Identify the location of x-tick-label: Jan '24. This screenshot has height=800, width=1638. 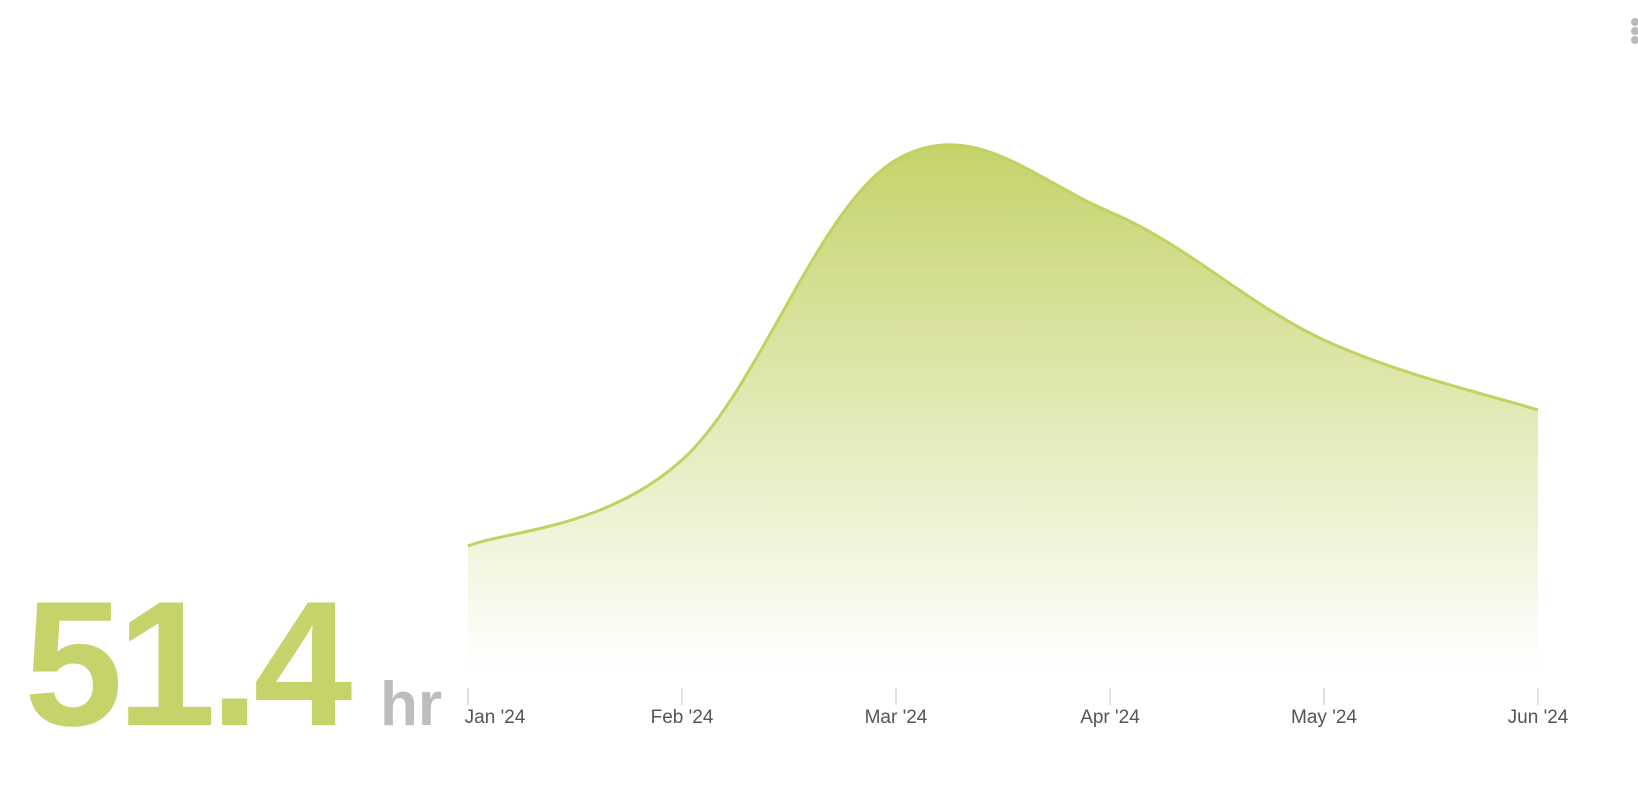
(495, 717).